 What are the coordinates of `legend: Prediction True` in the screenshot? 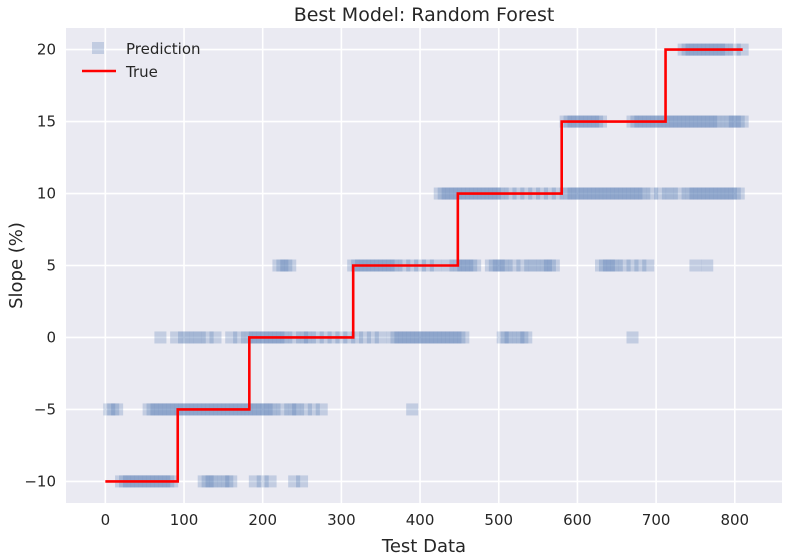 It's located at (141, 60).